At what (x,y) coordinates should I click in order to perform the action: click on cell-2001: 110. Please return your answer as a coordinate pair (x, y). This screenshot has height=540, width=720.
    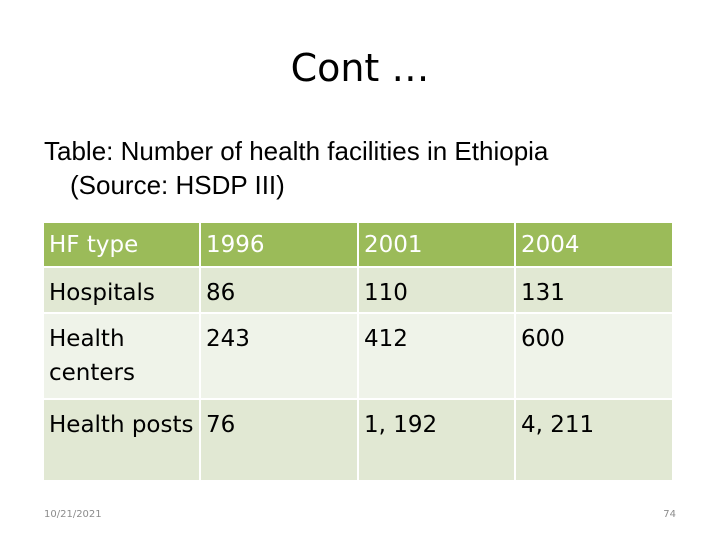
    Looking at the image, I should click on (436, 290).